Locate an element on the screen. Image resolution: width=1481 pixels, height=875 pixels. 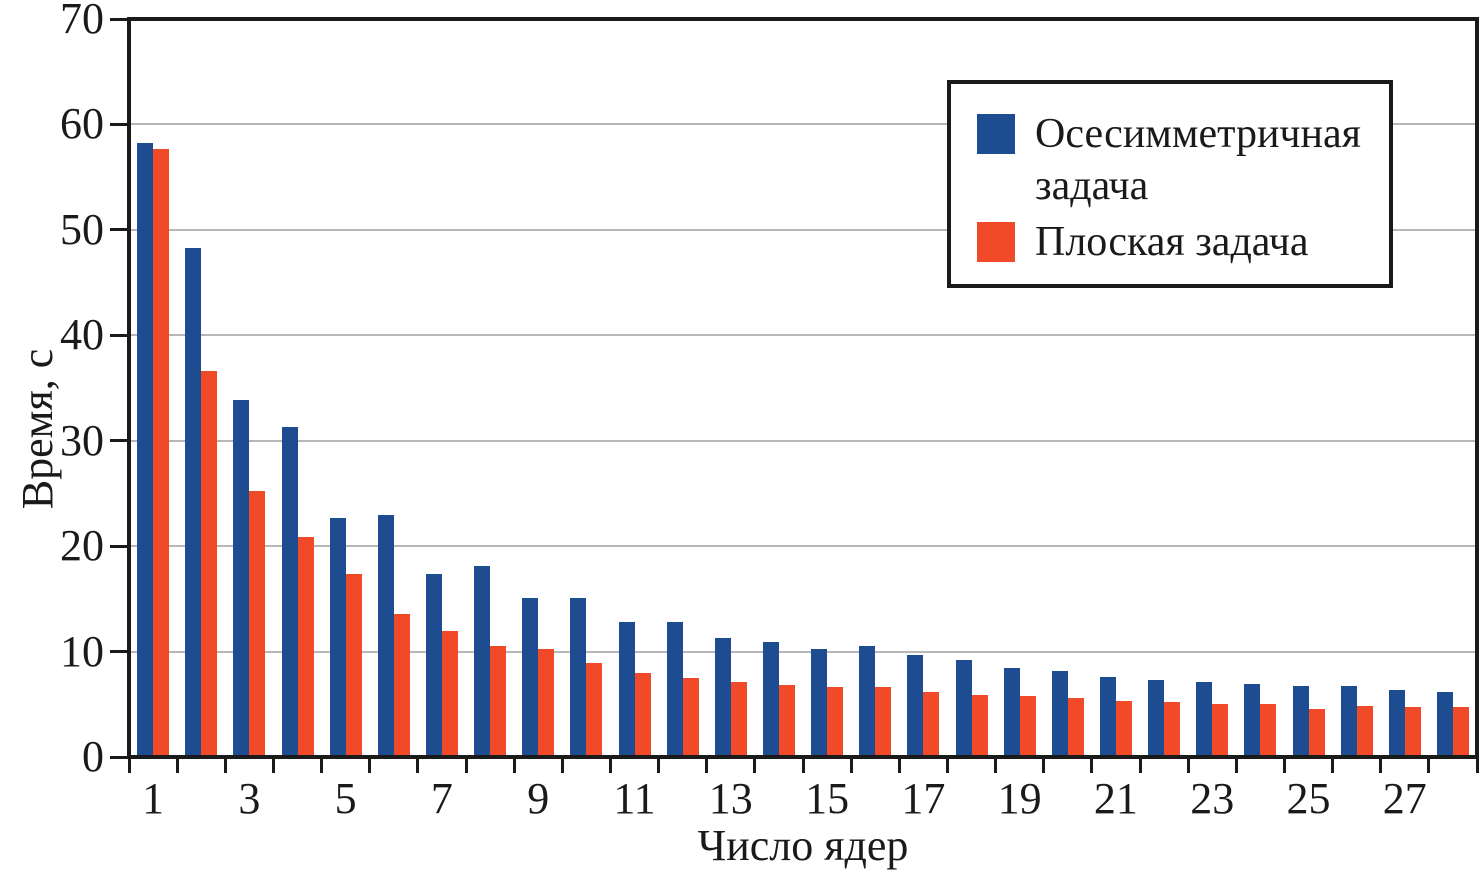
x-tick-label: 13 is located at coordinates (730, 798).